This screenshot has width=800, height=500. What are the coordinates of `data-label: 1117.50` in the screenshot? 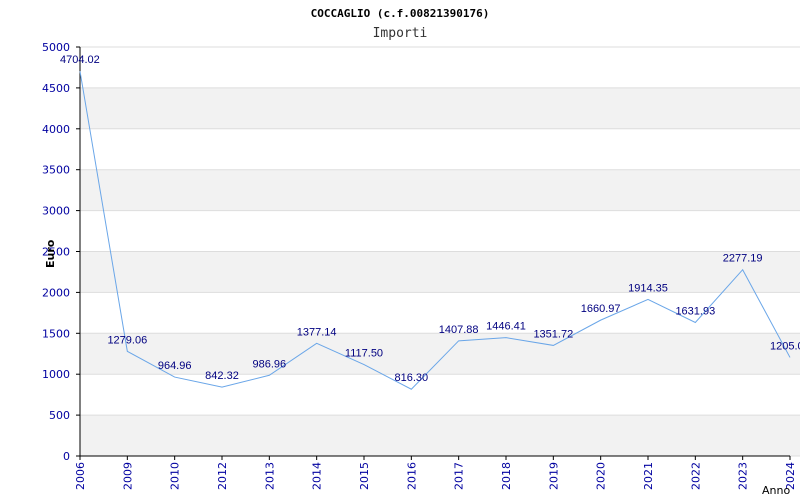 It's located at (364, 354).